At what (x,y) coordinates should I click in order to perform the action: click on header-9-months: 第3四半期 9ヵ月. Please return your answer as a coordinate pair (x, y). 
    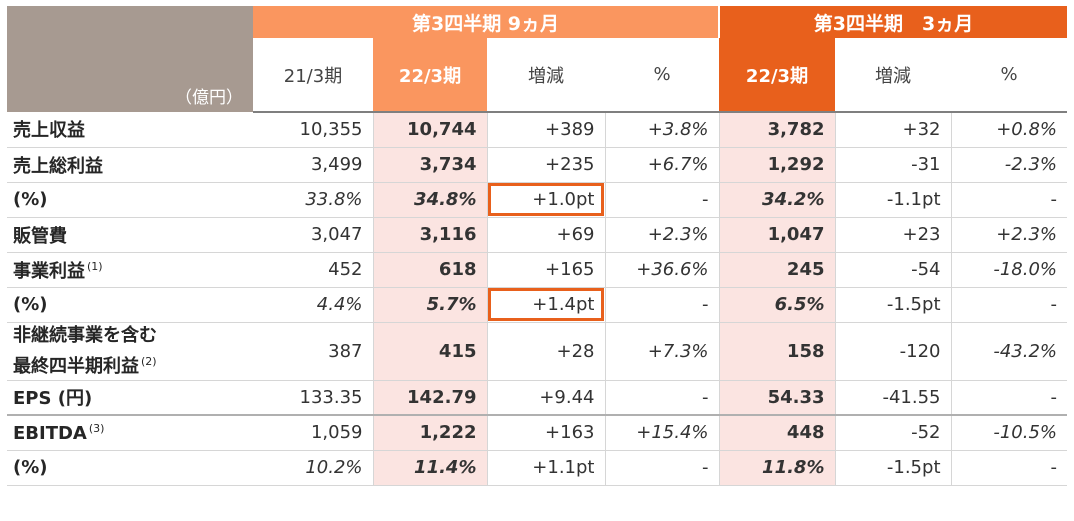
    Looking at the image, I should click on (486, 22).